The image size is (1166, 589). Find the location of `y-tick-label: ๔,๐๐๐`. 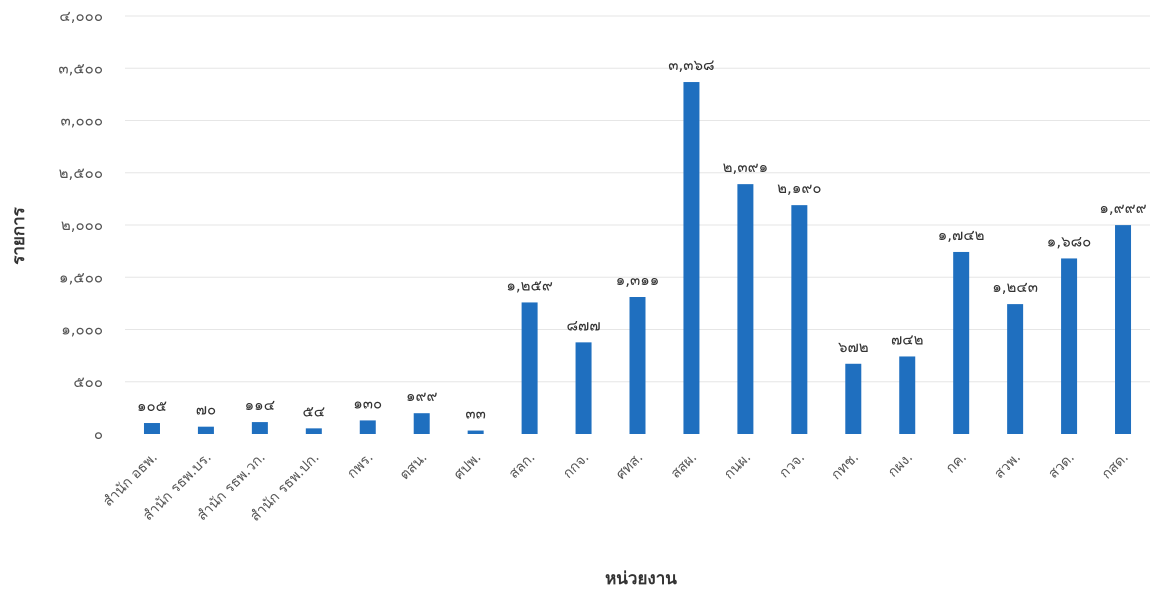

y-tick-label: ๔,๐๐๐ is located at coordinates (81, 16).